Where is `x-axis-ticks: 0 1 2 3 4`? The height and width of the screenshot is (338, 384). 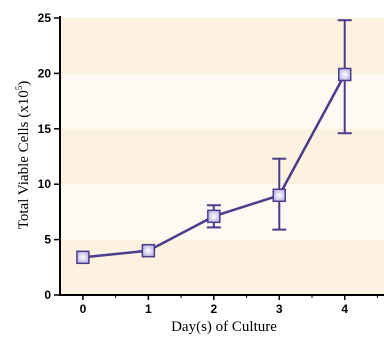 x-axis-ticks: 0 1 2 3 4 is located at coordinates (229, 305).